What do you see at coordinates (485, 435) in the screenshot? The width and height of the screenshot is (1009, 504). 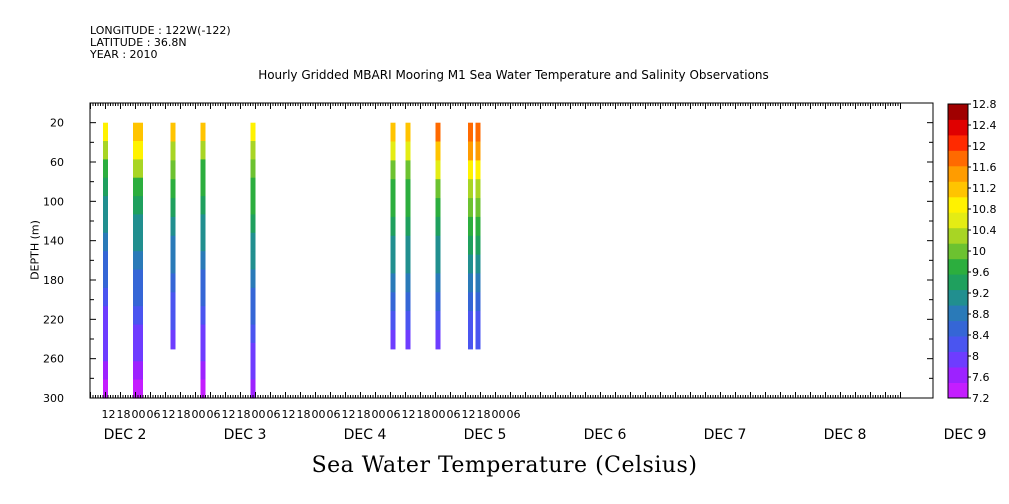 I see `date-label: DEC 5` at bounding box center [485, 435].